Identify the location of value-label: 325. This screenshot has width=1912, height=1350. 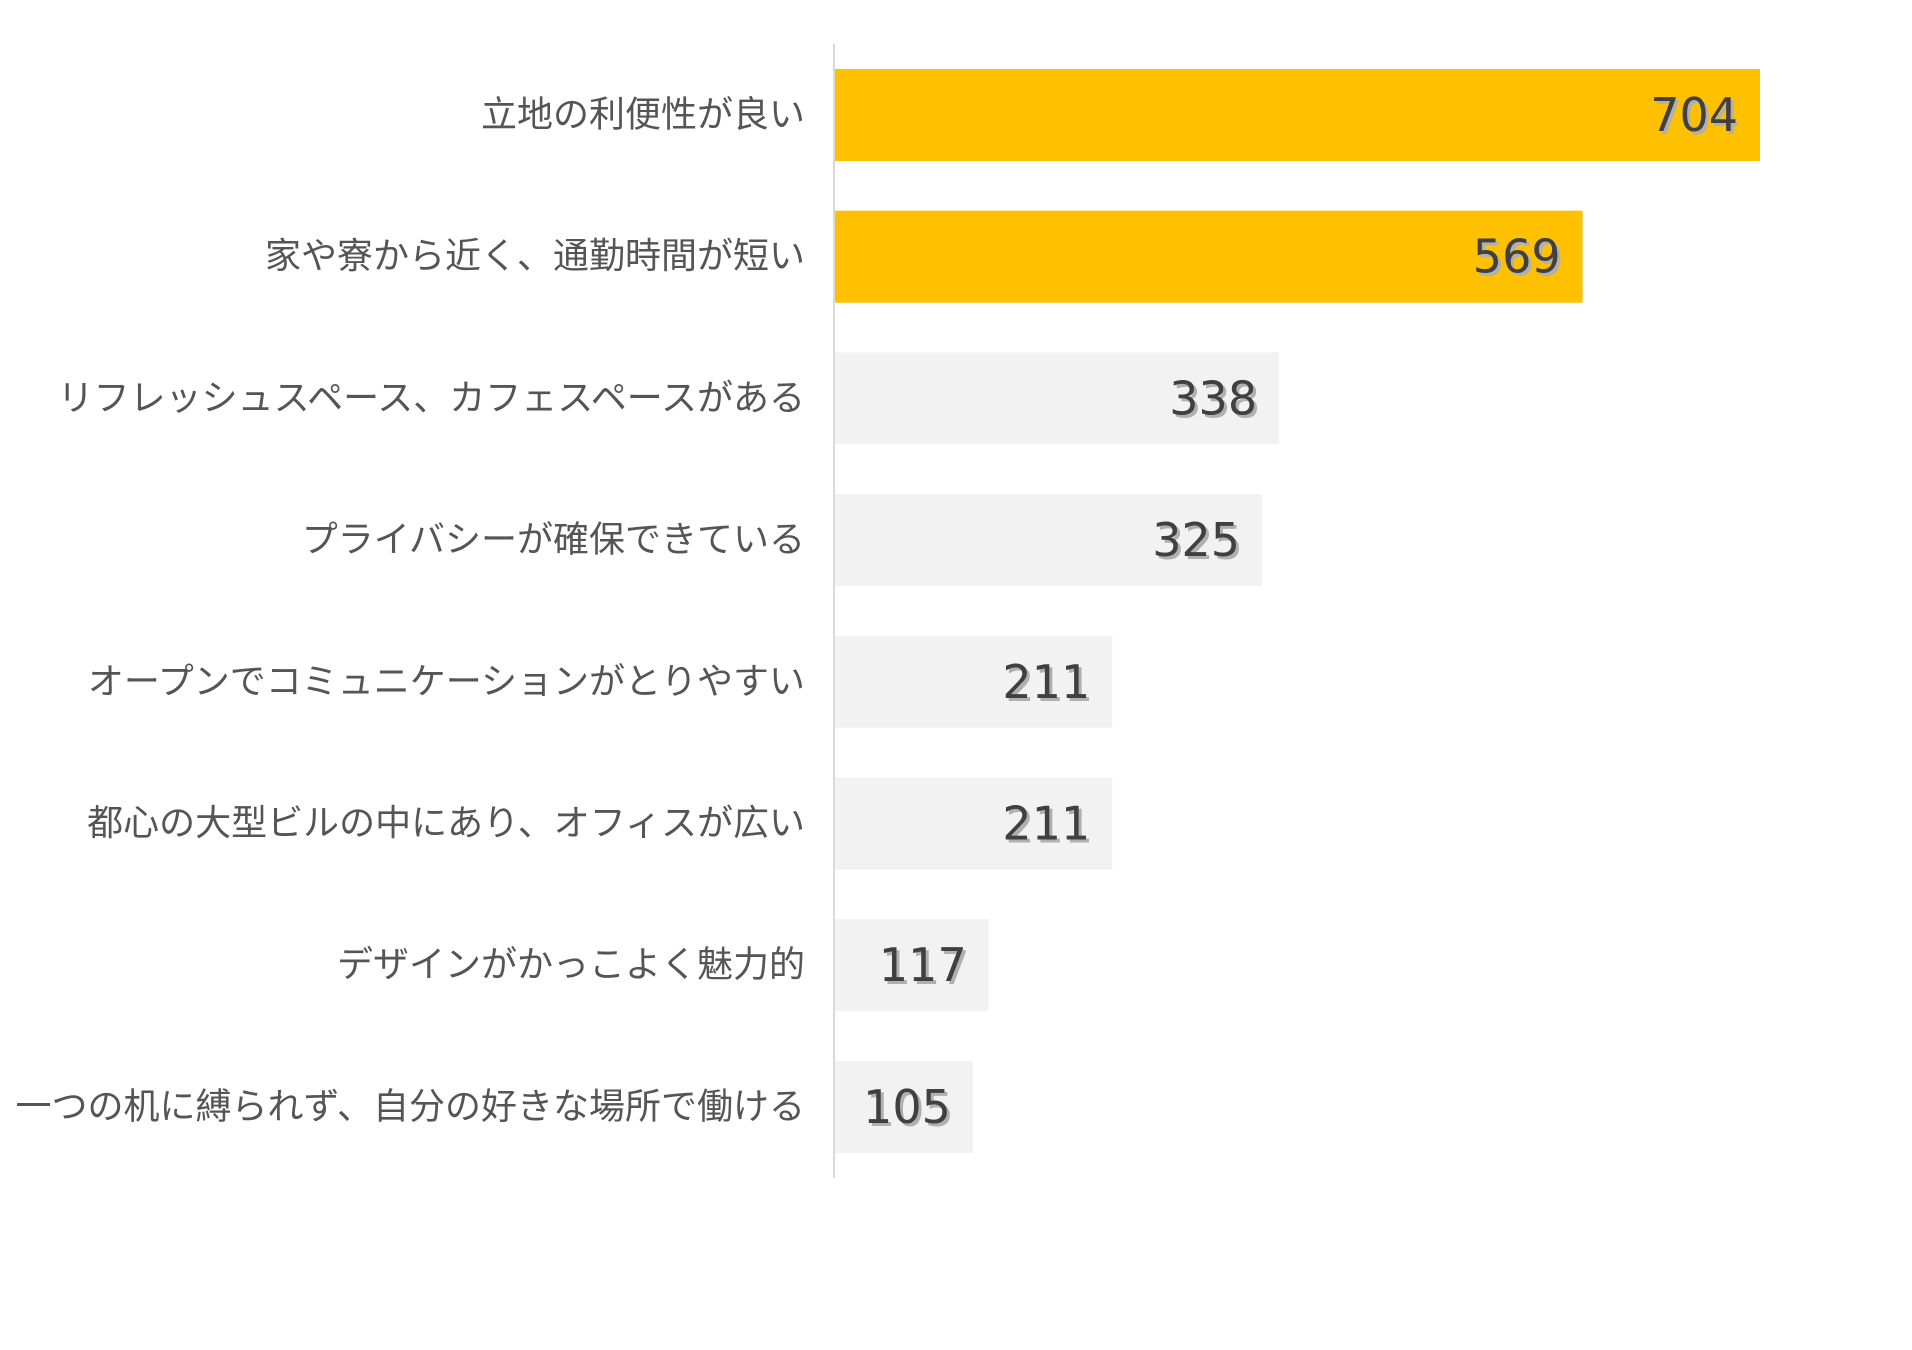
(1196, 540).